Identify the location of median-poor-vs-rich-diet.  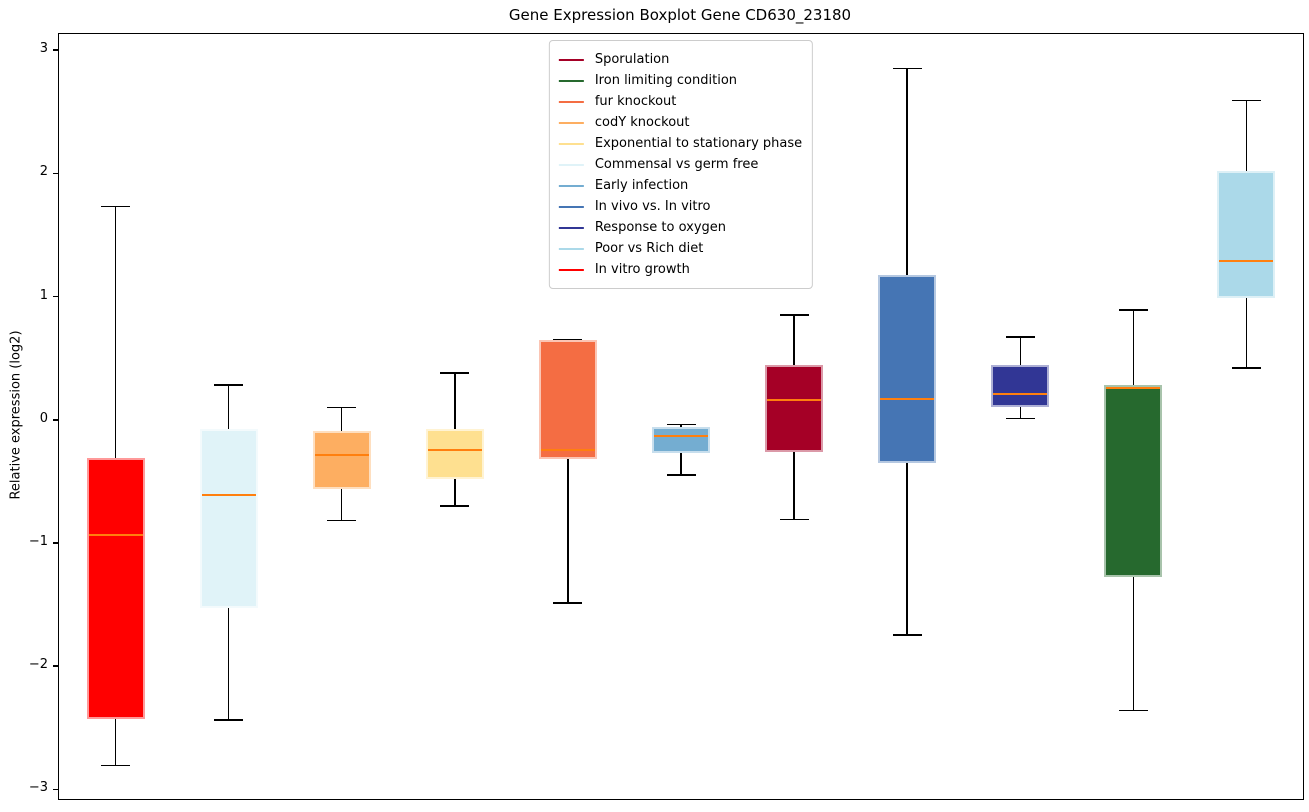
(1246, 260).